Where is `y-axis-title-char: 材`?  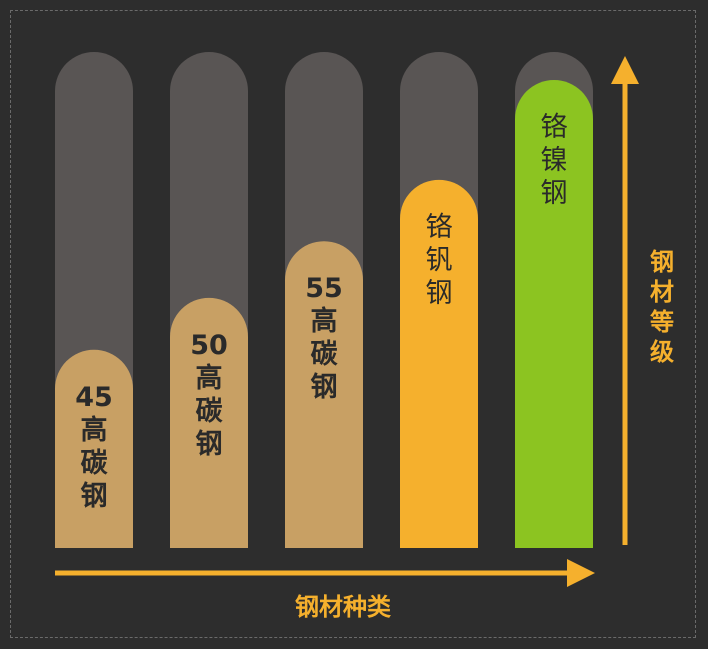 y-axis-title-char: 材 is located at coordinates (662, 292).